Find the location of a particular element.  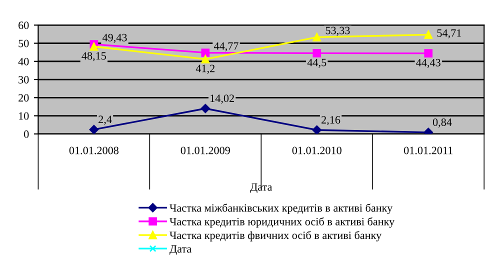

data-label: 44,77 is located at coordinates (226, 47).